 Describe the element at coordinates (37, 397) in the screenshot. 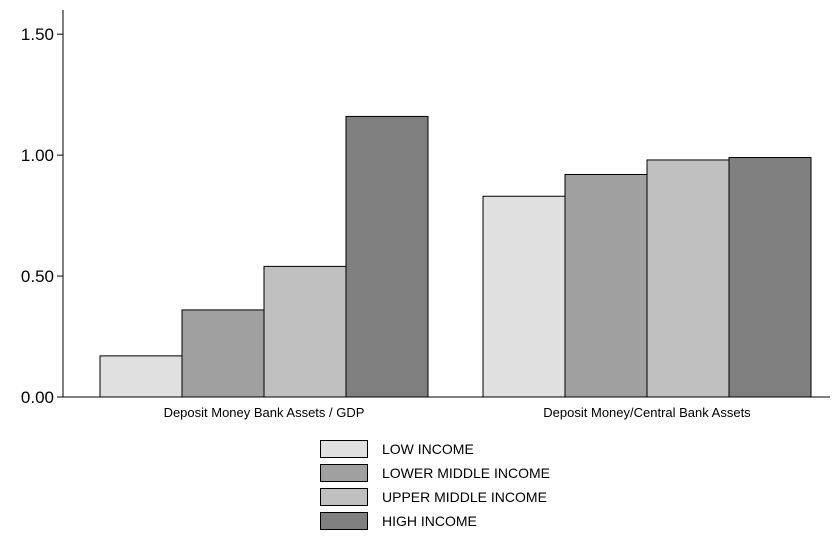

I see `y-tick-label: 0.00` at that location.